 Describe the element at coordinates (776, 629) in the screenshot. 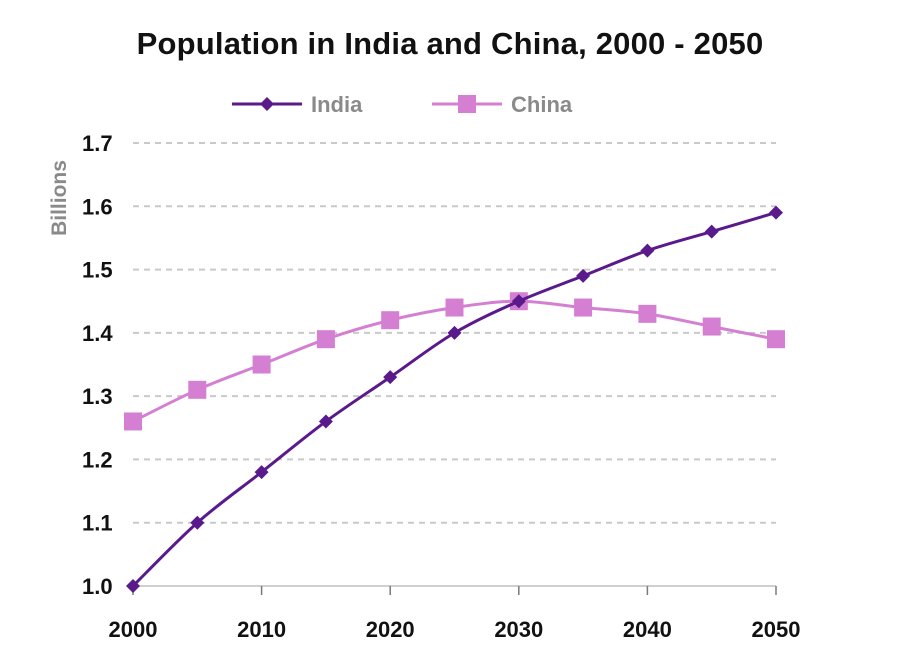

I see `x-tick-label: 2050` at that location.